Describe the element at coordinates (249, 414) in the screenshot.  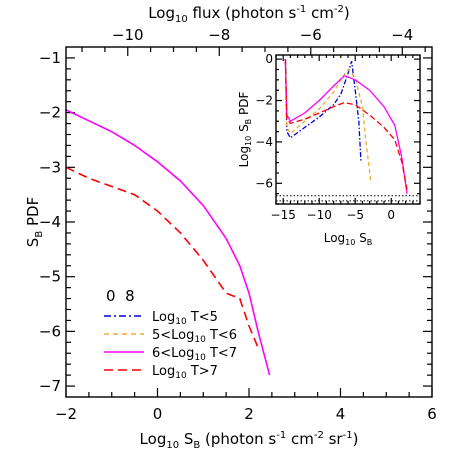
I see `x-tick-label: 2` at that location.